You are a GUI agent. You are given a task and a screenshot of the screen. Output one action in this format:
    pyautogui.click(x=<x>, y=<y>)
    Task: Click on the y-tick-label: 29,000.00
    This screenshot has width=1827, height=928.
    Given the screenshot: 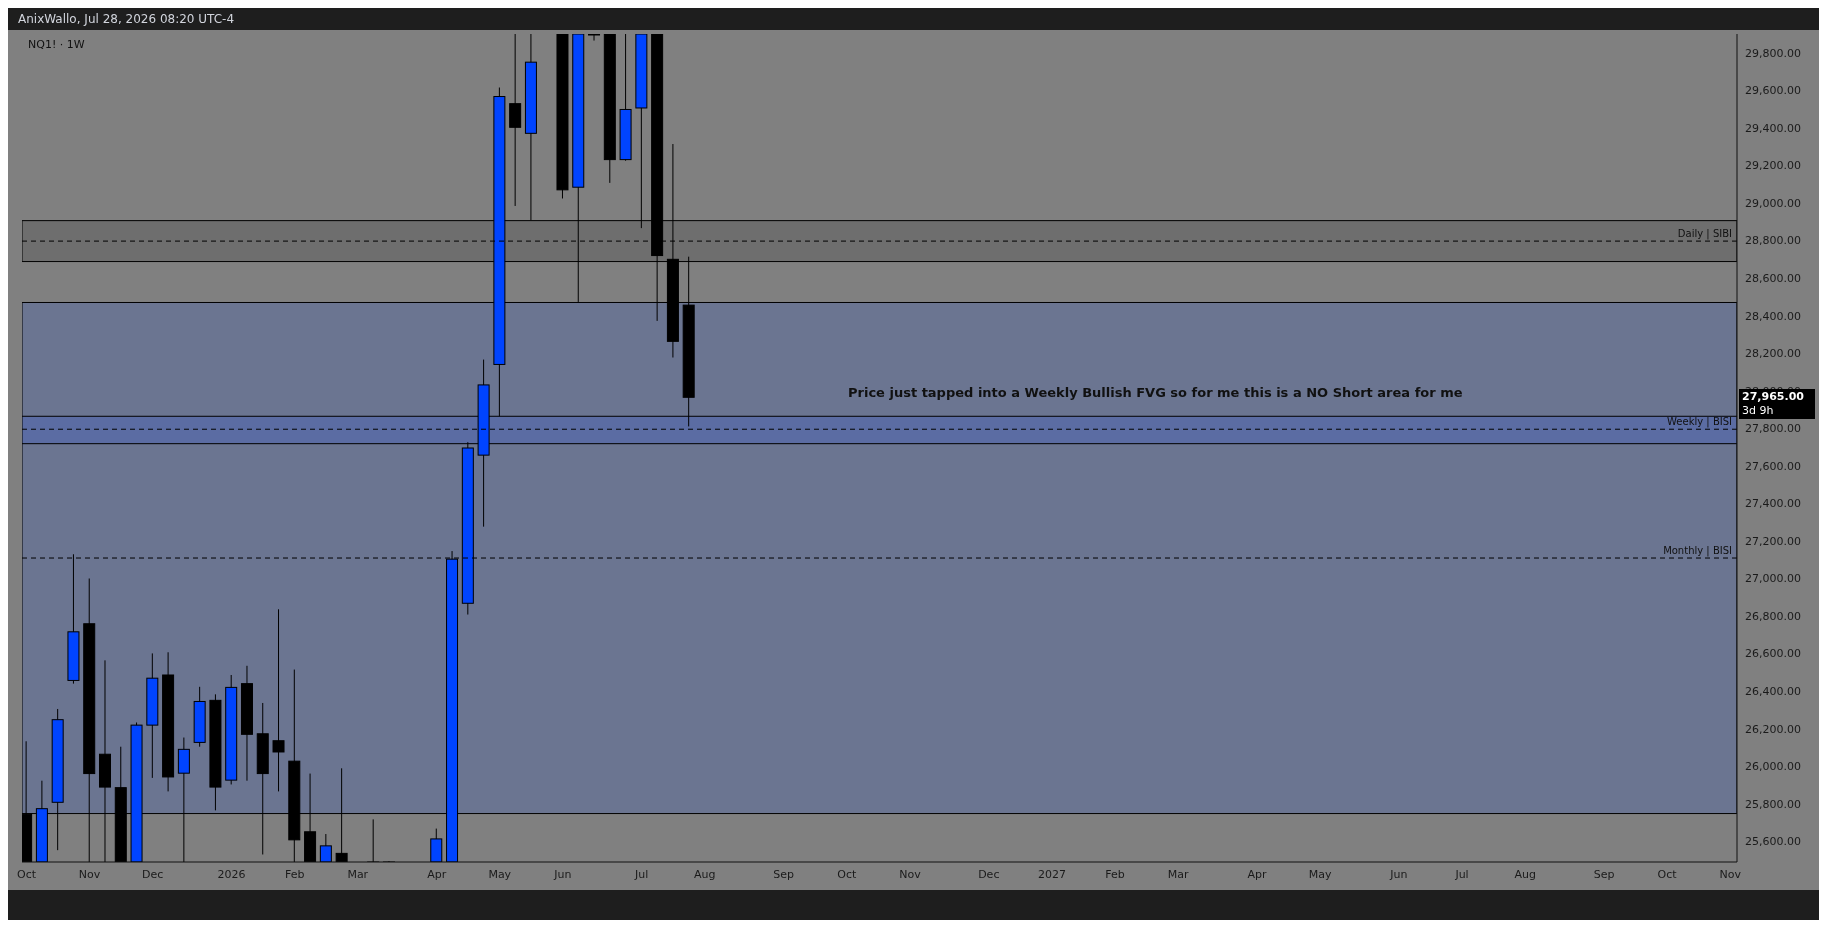 What is the action you would take?
    pyautogui.click(x=1773, y=203)
    